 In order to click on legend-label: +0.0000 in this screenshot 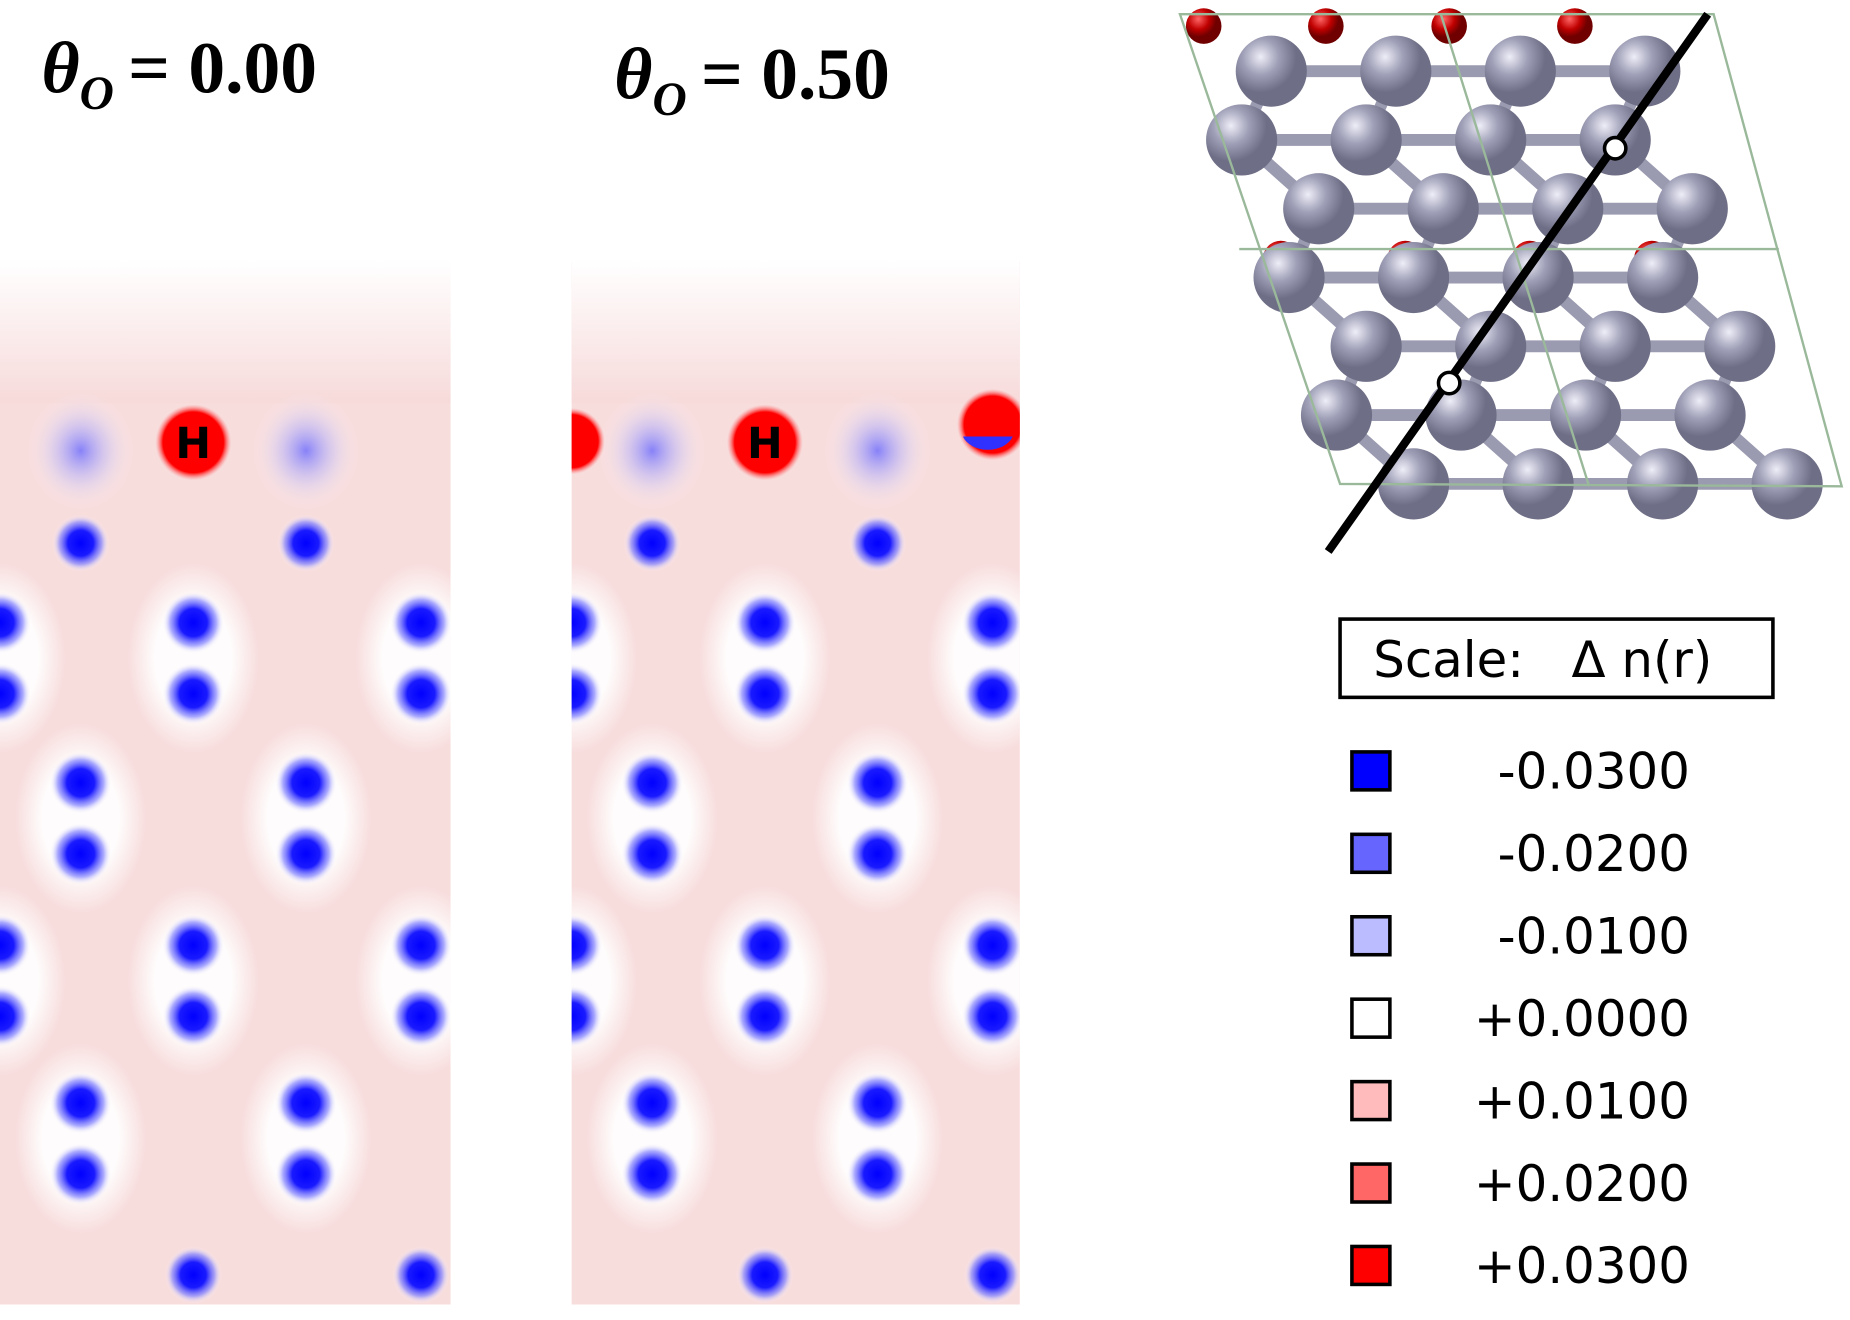, I will do `click(1582, 1019)`.